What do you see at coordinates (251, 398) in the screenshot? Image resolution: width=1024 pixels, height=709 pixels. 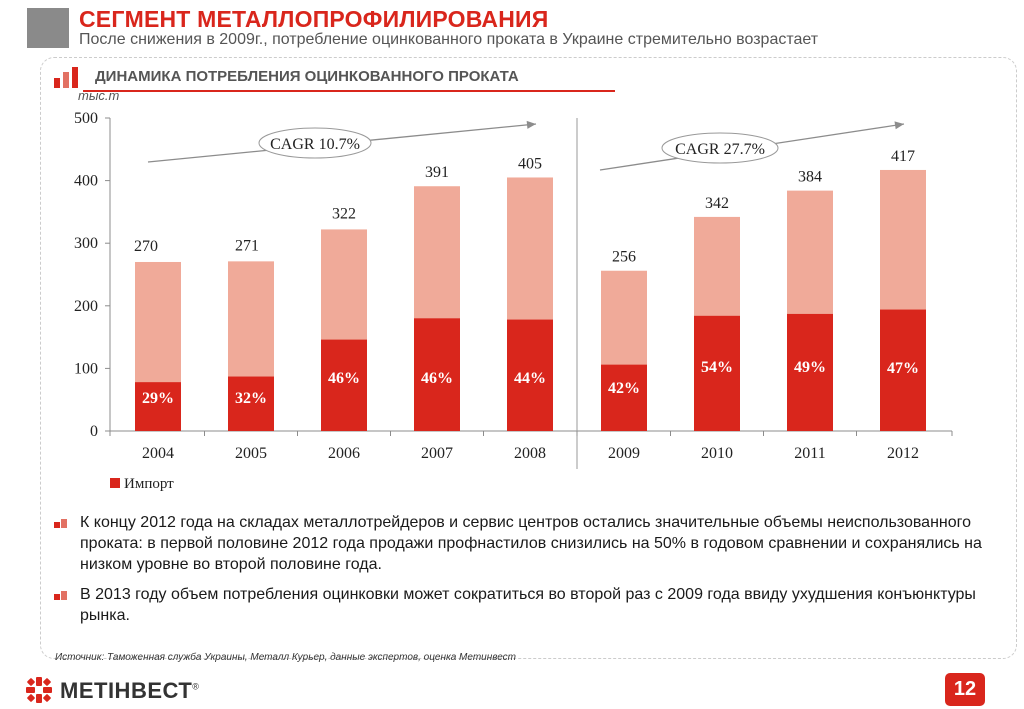 I see `share-label: 32%` at bounding box center [251, 398].